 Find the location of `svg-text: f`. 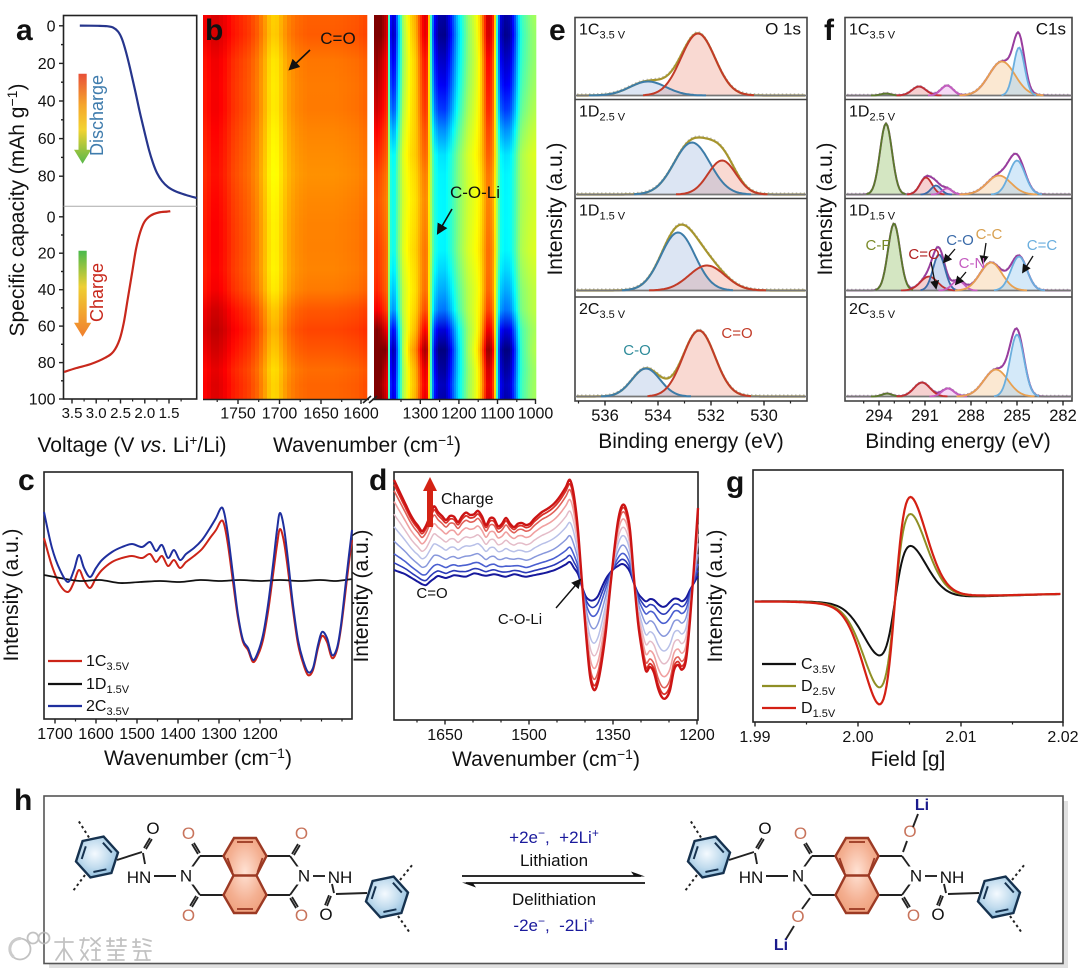

svg-text: f is located at coordinates (829, 30).